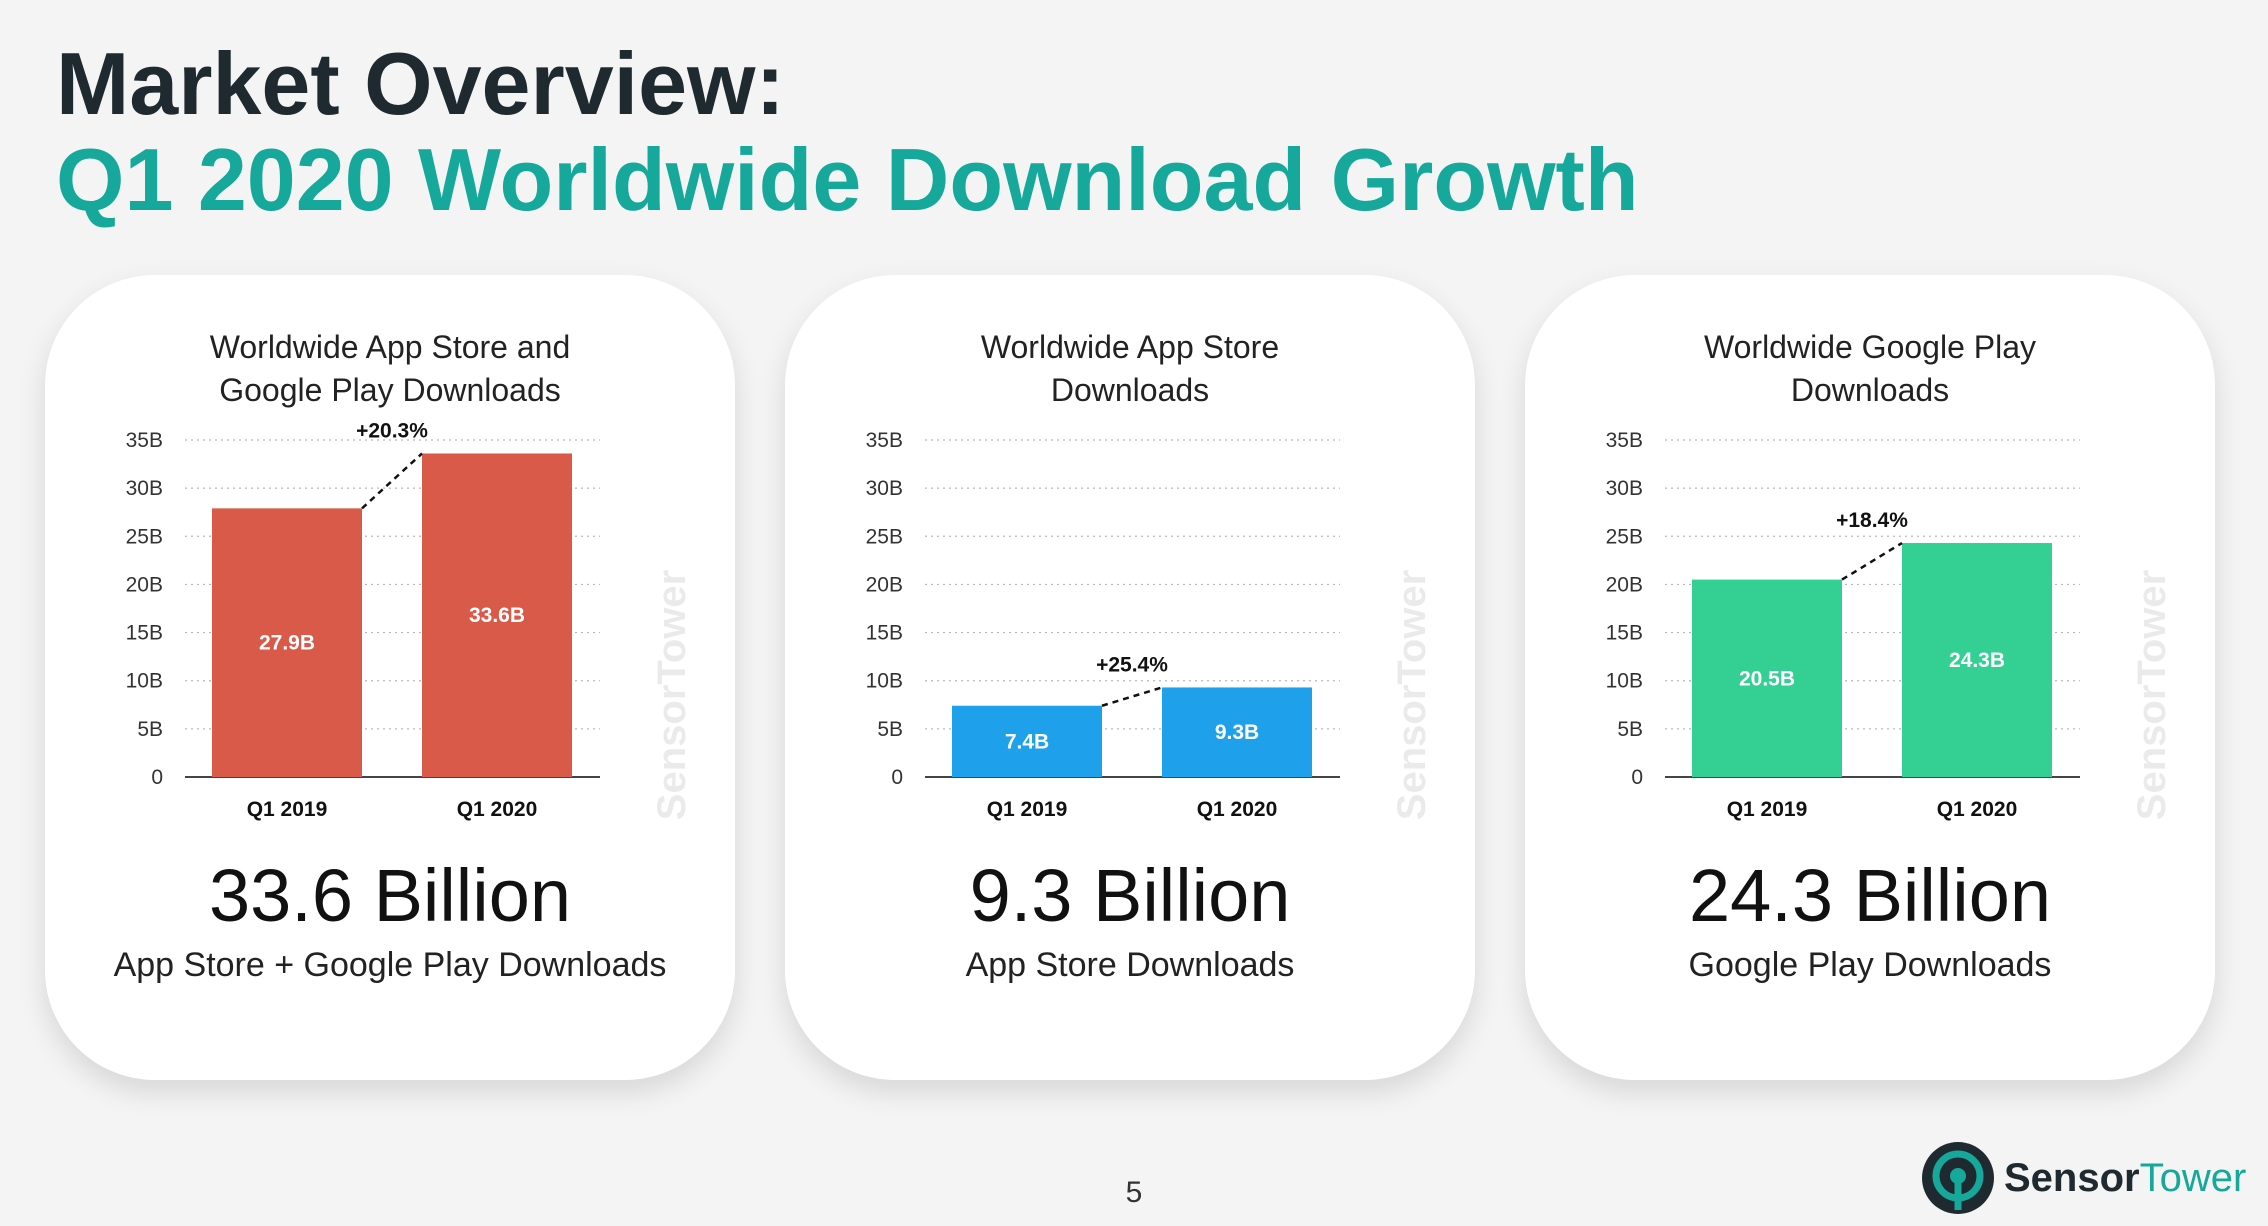  Describe the element at coordinates (1132, 664) in the screenshot. I see `growth-label: +25.4%` at that location.